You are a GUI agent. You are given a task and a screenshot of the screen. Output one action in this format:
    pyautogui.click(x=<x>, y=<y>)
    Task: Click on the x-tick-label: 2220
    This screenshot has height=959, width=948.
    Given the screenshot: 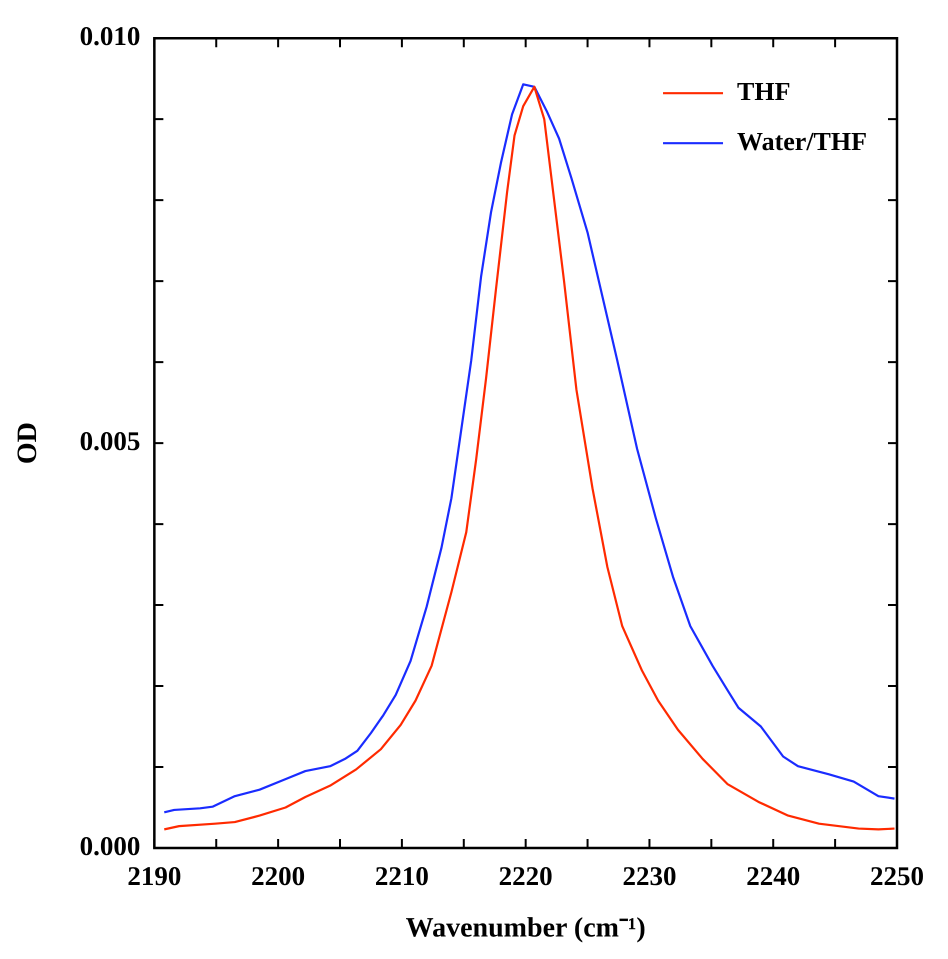 What is the action you would take?
    pyautogui.click(x=525, y=876)
    